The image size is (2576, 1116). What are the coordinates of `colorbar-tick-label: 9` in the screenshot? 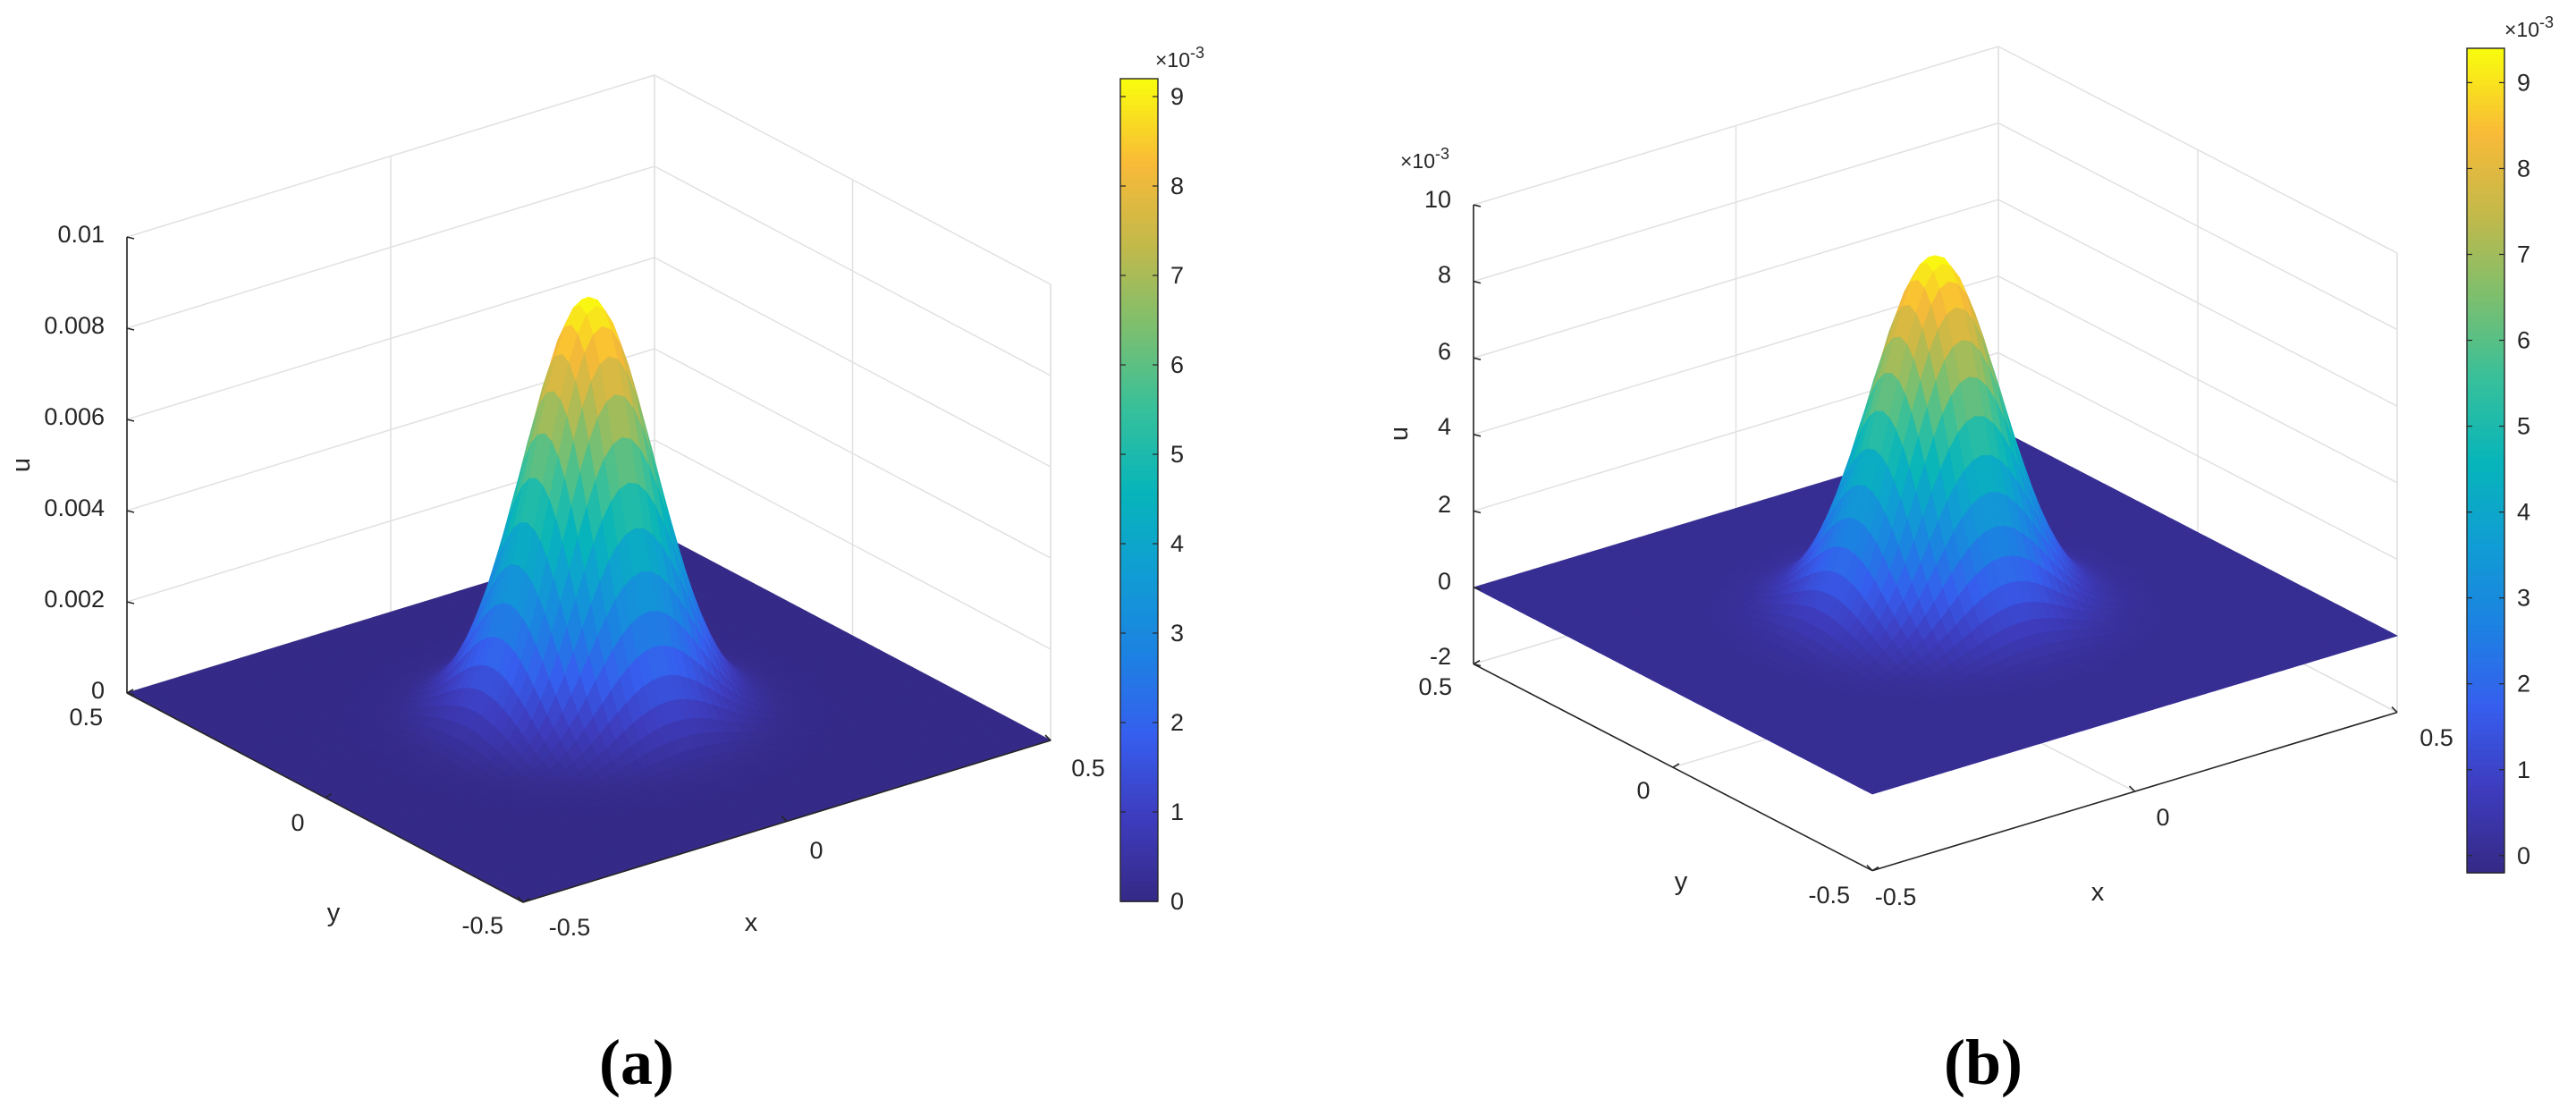 It's located at (1177, 96).